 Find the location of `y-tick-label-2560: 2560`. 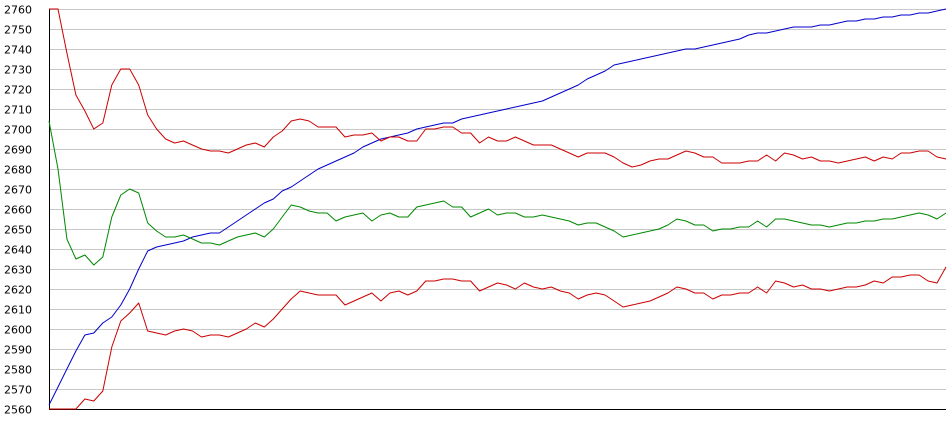

y-tick-label-2560: 2560 is located at coordinates (18, 410).